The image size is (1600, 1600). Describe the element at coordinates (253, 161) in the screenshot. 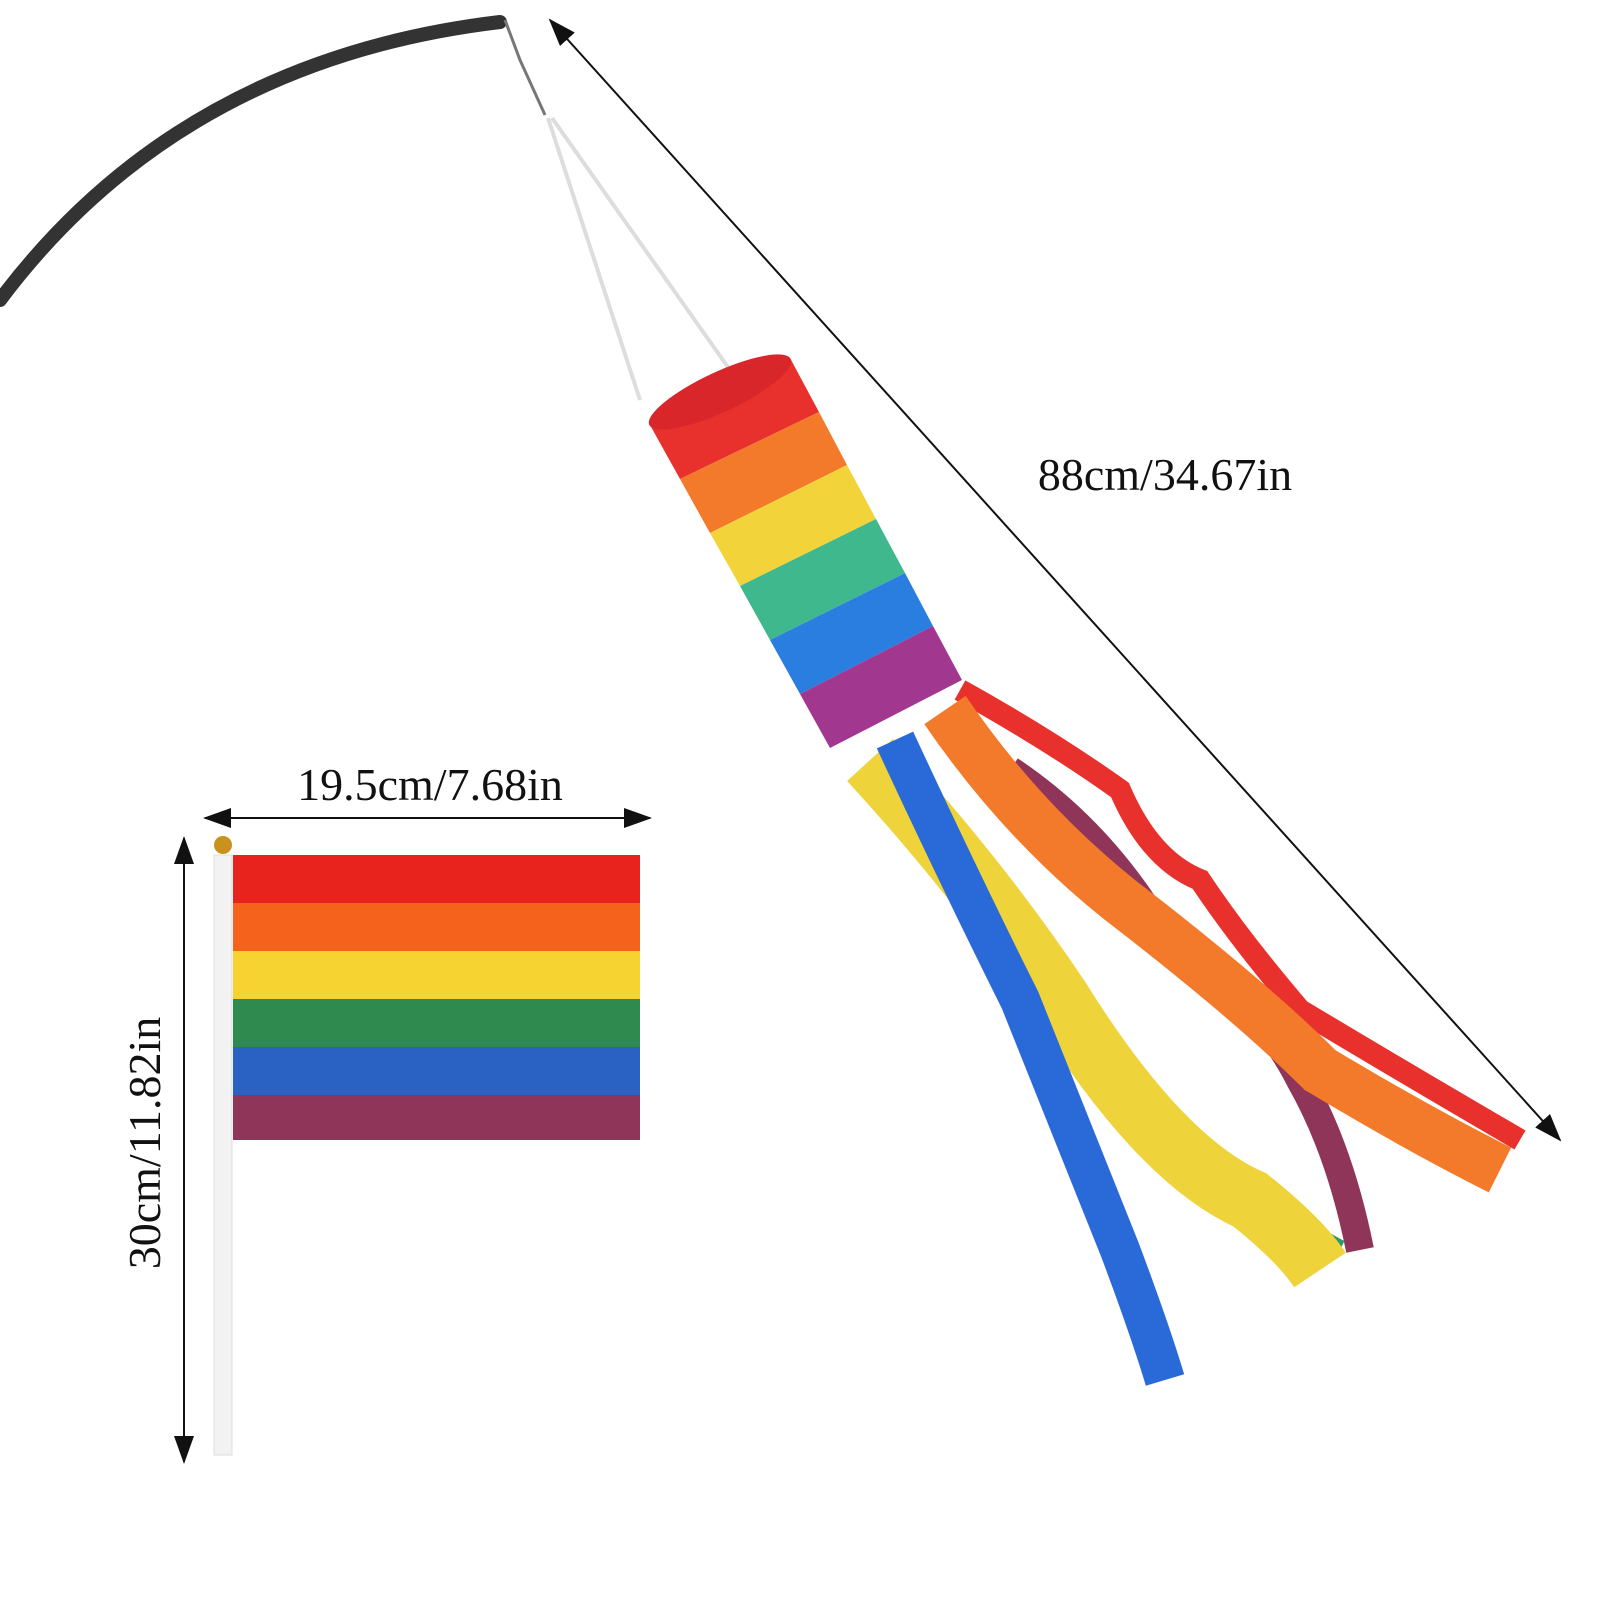

I see `pole` at that location.